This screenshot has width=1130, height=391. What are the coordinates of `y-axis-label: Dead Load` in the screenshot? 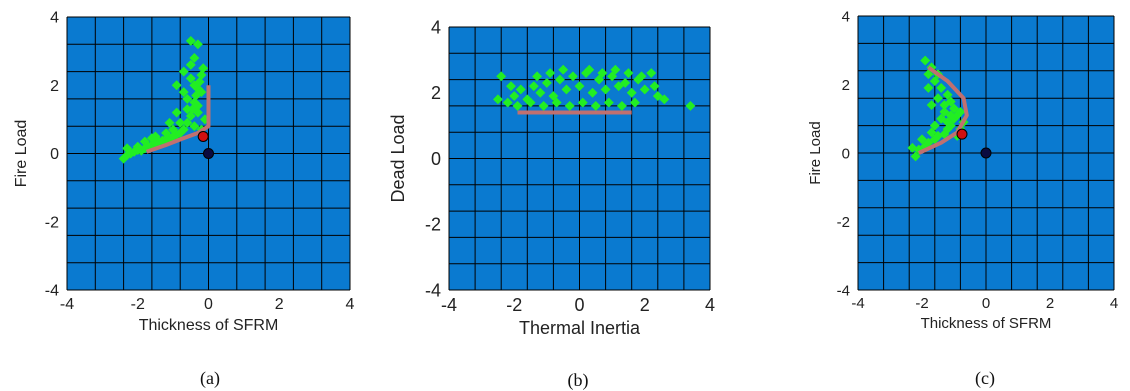 It's located at (398, 158).